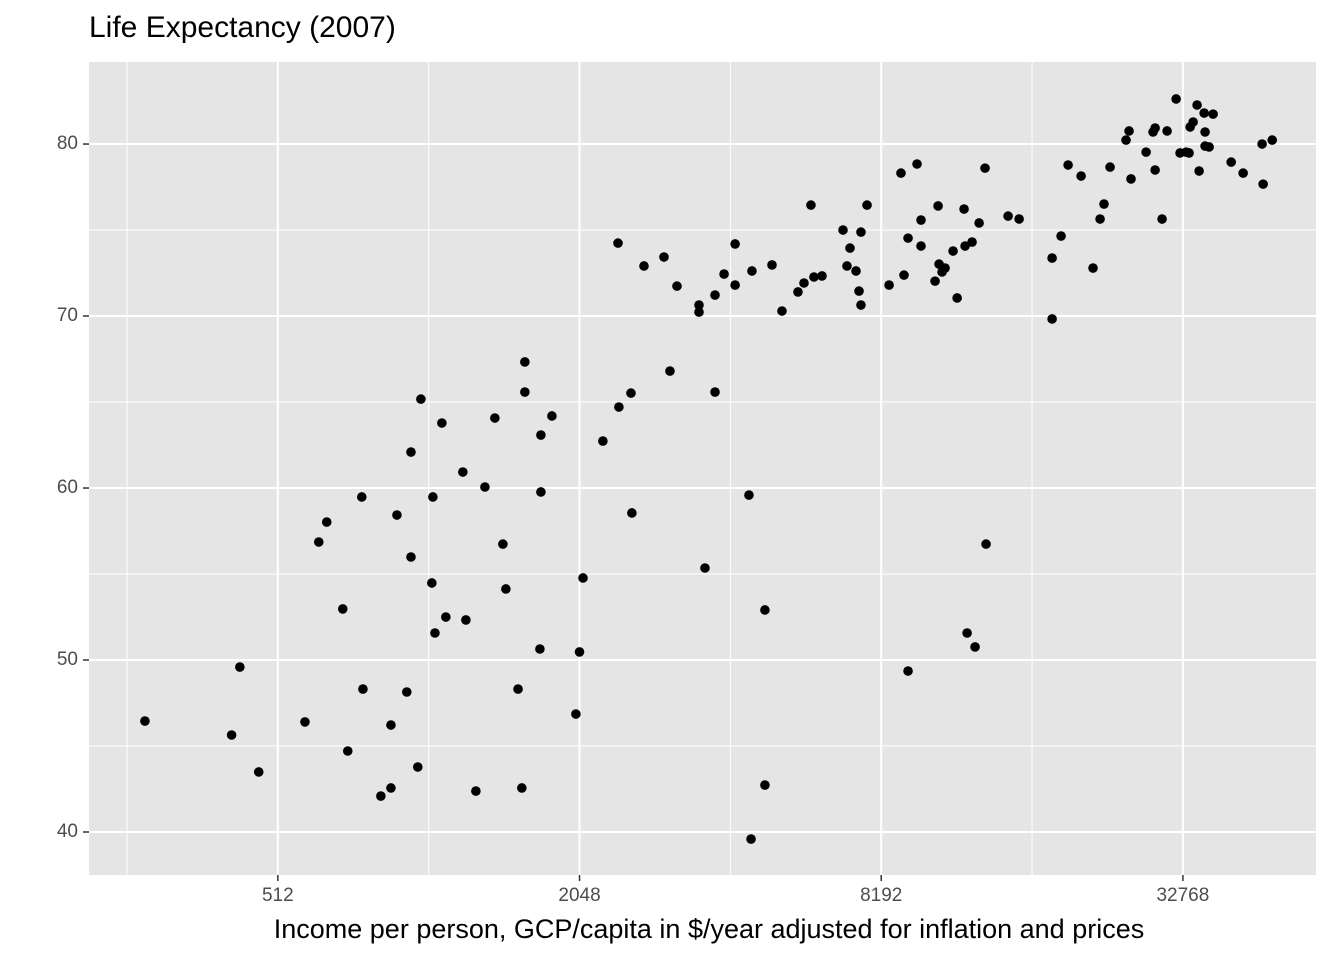 The height and width of the screenshot is (960, 1344). Describe the element at coordinates (579, 895) in the screenshot. I see `x-tick-label: 2048` at that location.